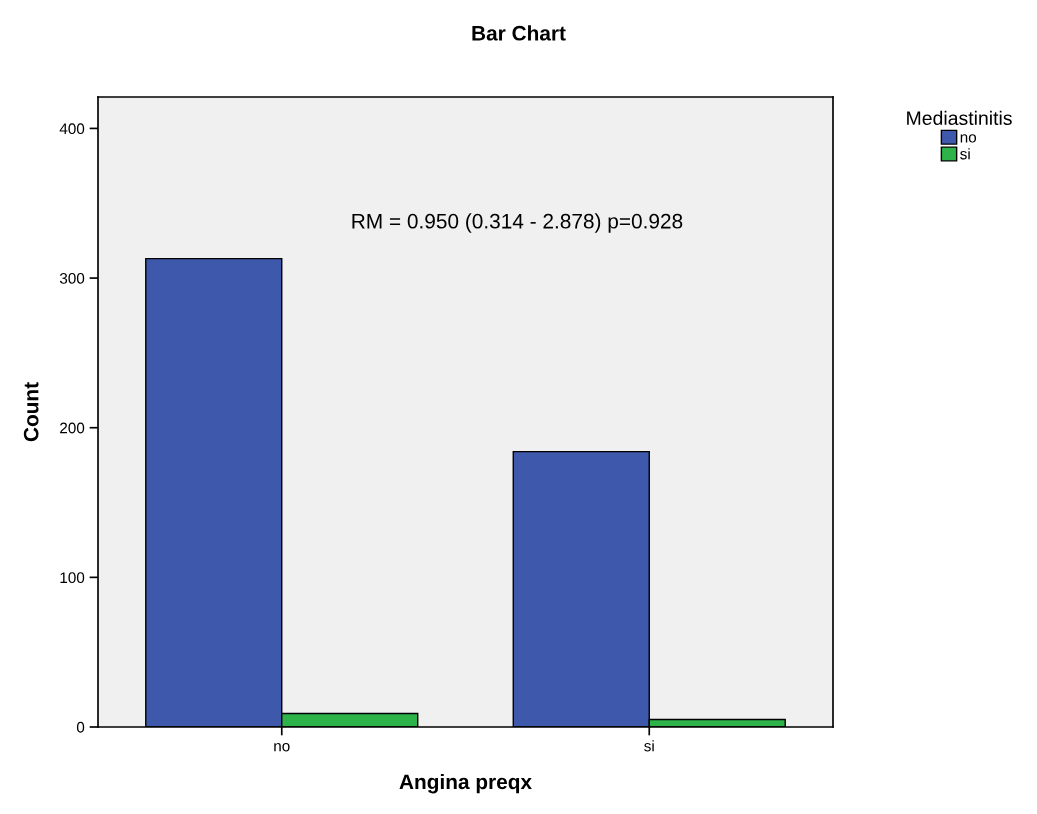  I want to click on y-tick-label: 100, so click(72, 578).